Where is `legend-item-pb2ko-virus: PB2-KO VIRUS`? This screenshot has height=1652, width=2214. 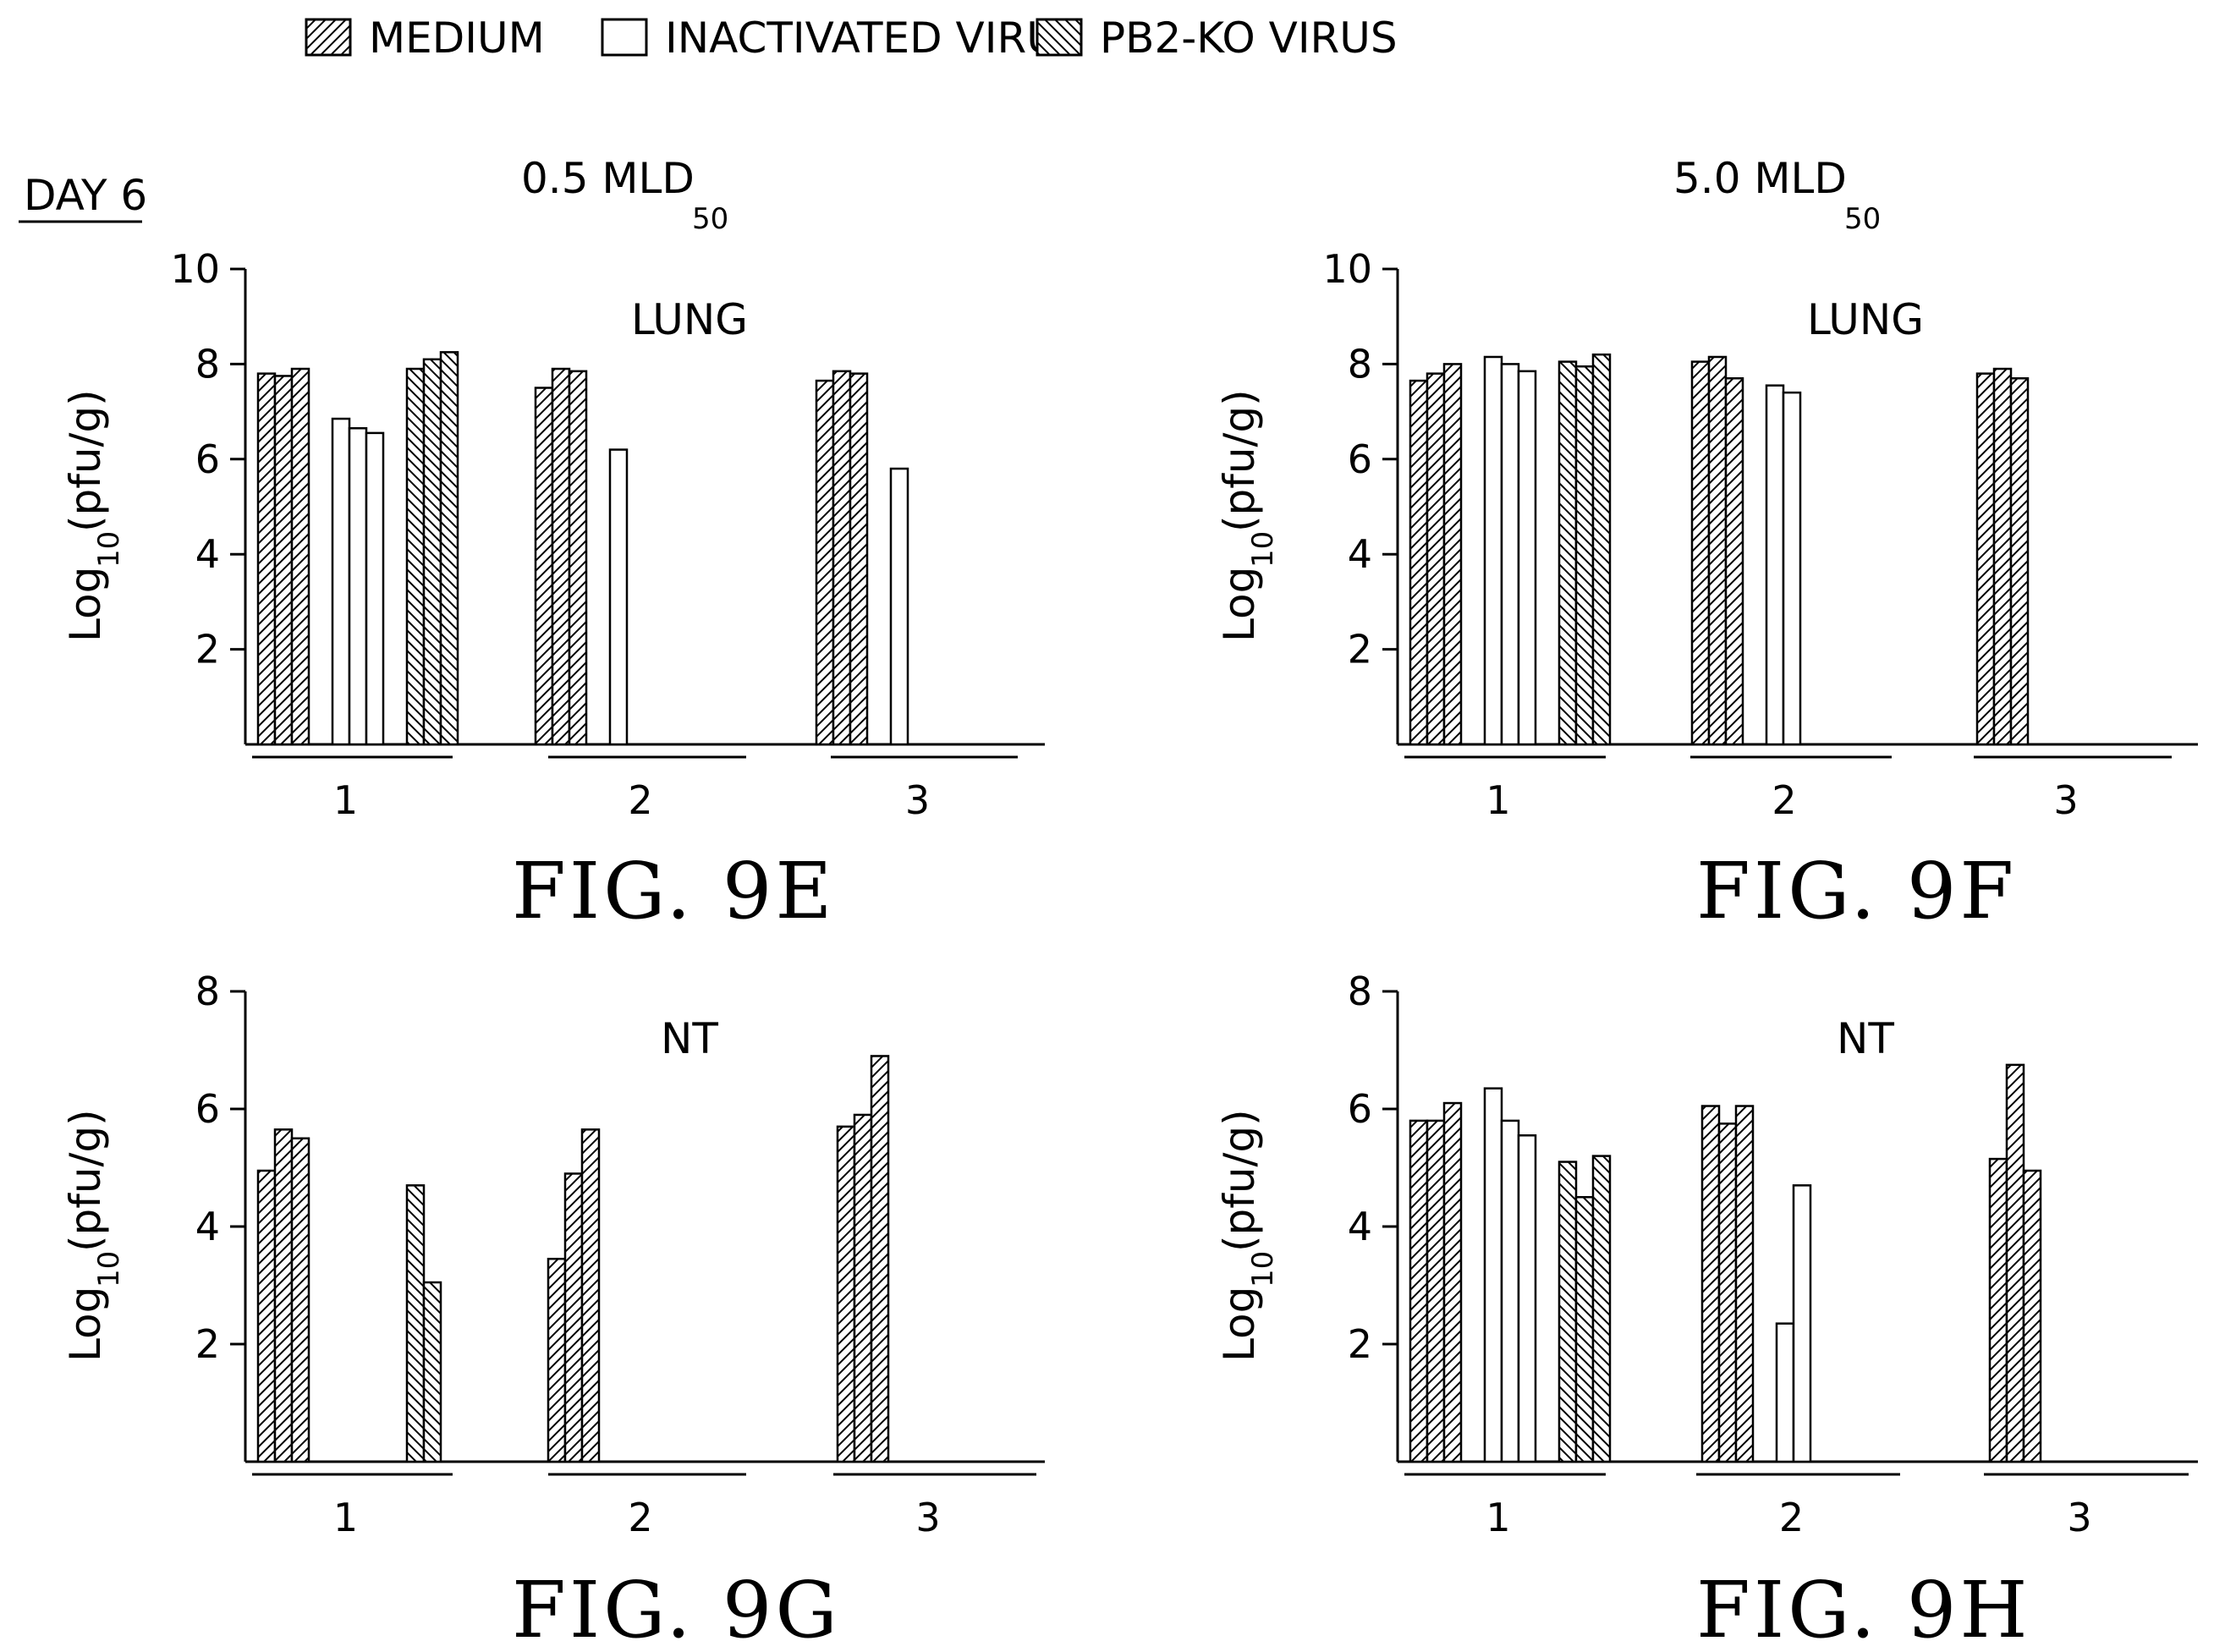
legend-item-pb2ko-virus: PB2-KO VIRUS is located at coordinates (1217, 38).